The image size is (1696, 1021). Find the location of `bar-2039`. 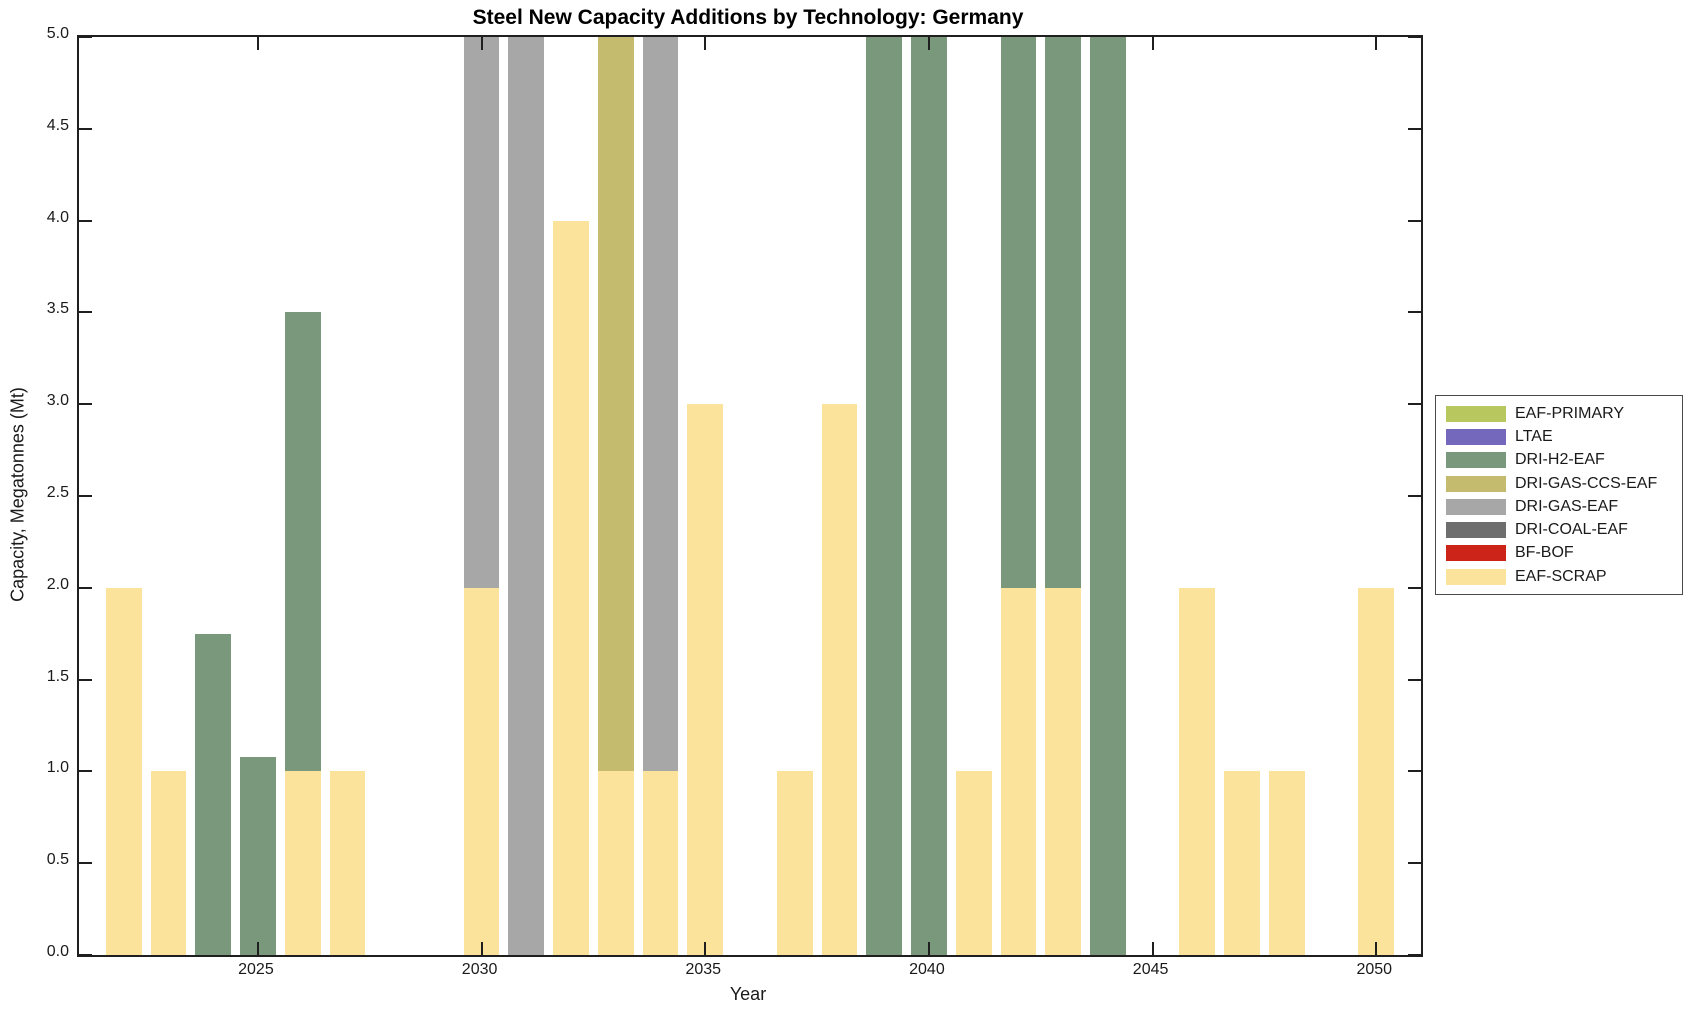

bar-2039 is located at coordinates (884, 496).